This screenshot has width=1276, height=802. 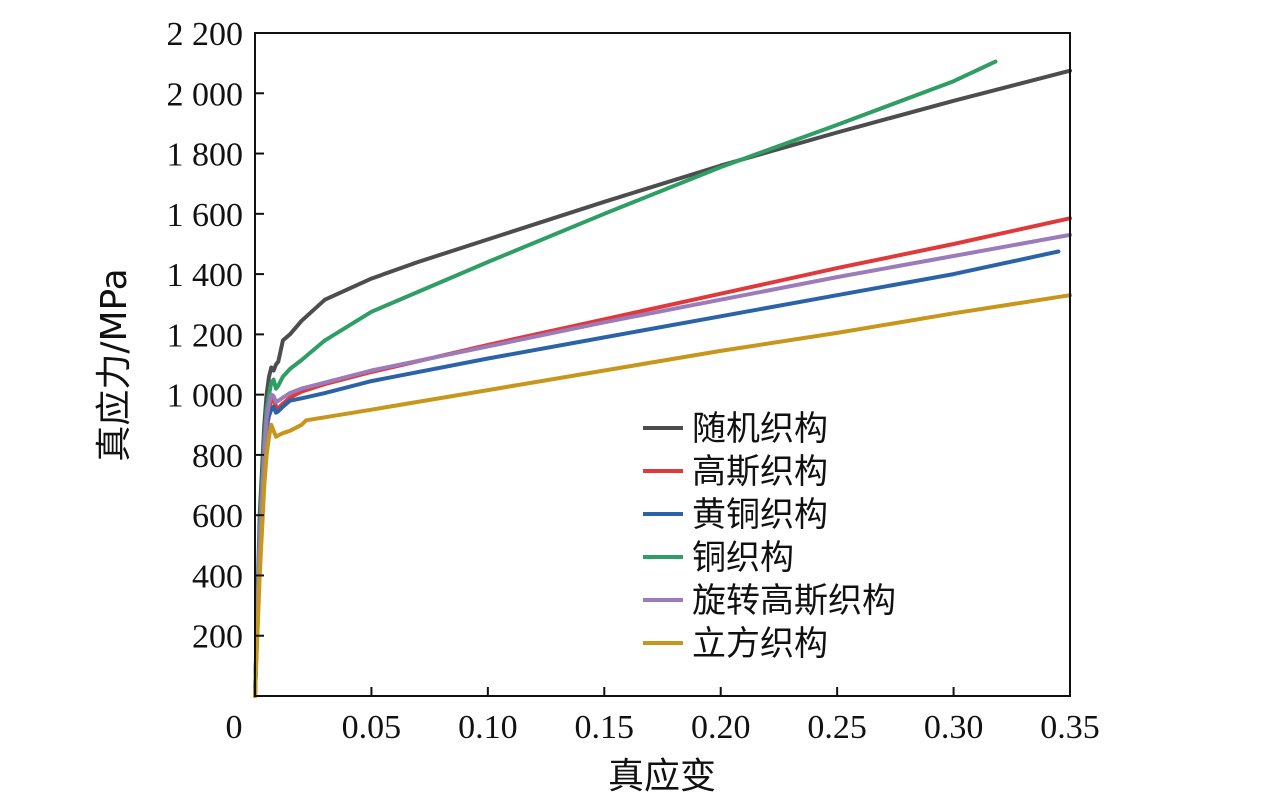 I want to click on x-tick-label: 0.05, so click(x=372, y=727).